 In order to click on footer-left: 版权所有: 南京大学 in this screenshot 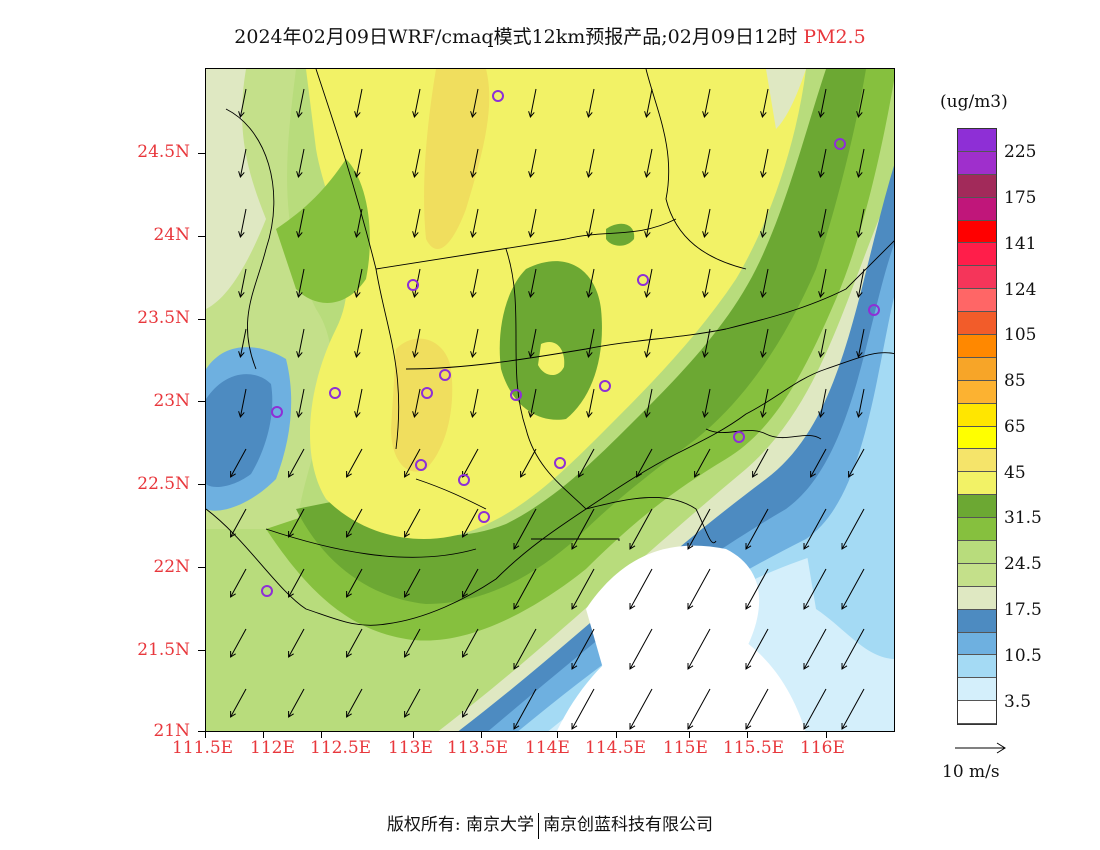, I will do `click(460, 825)`.